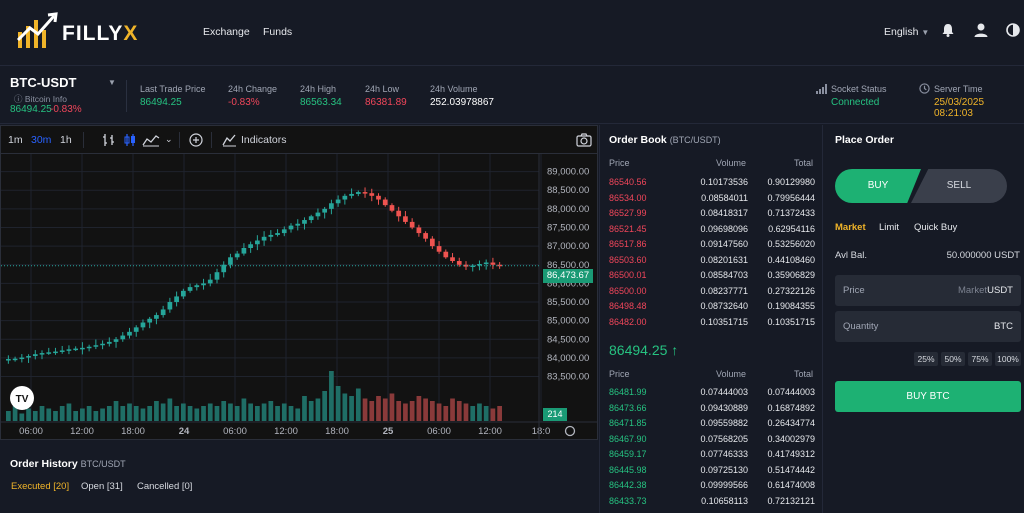  I want to click on orderbook-row: 86467.90 0.07568205 0.34002979, so click(712, 442).